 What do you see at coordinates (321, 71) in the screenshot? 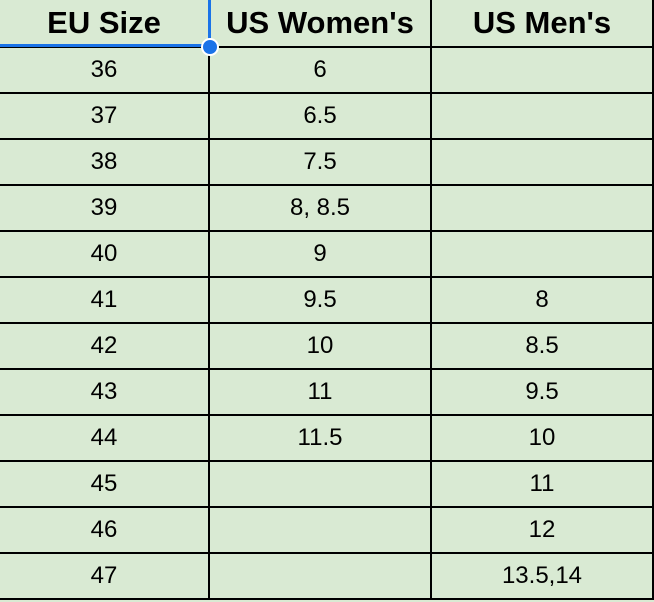
I see `table-cell: 6` at bounding box center [321, 71].